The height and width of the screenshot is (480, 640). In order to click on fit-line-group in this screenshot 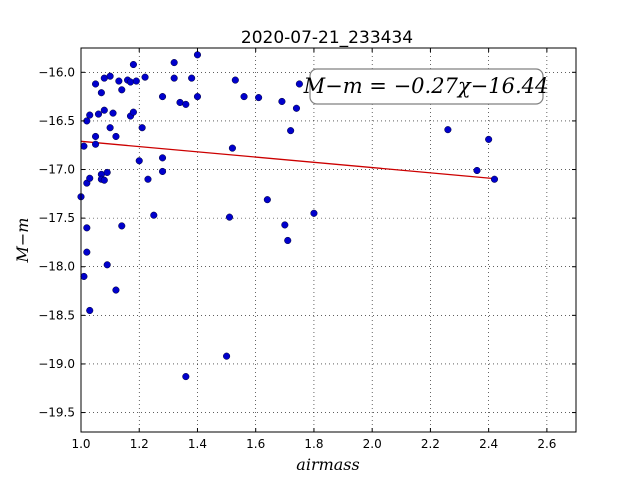, I will do `click(287, 160)`.